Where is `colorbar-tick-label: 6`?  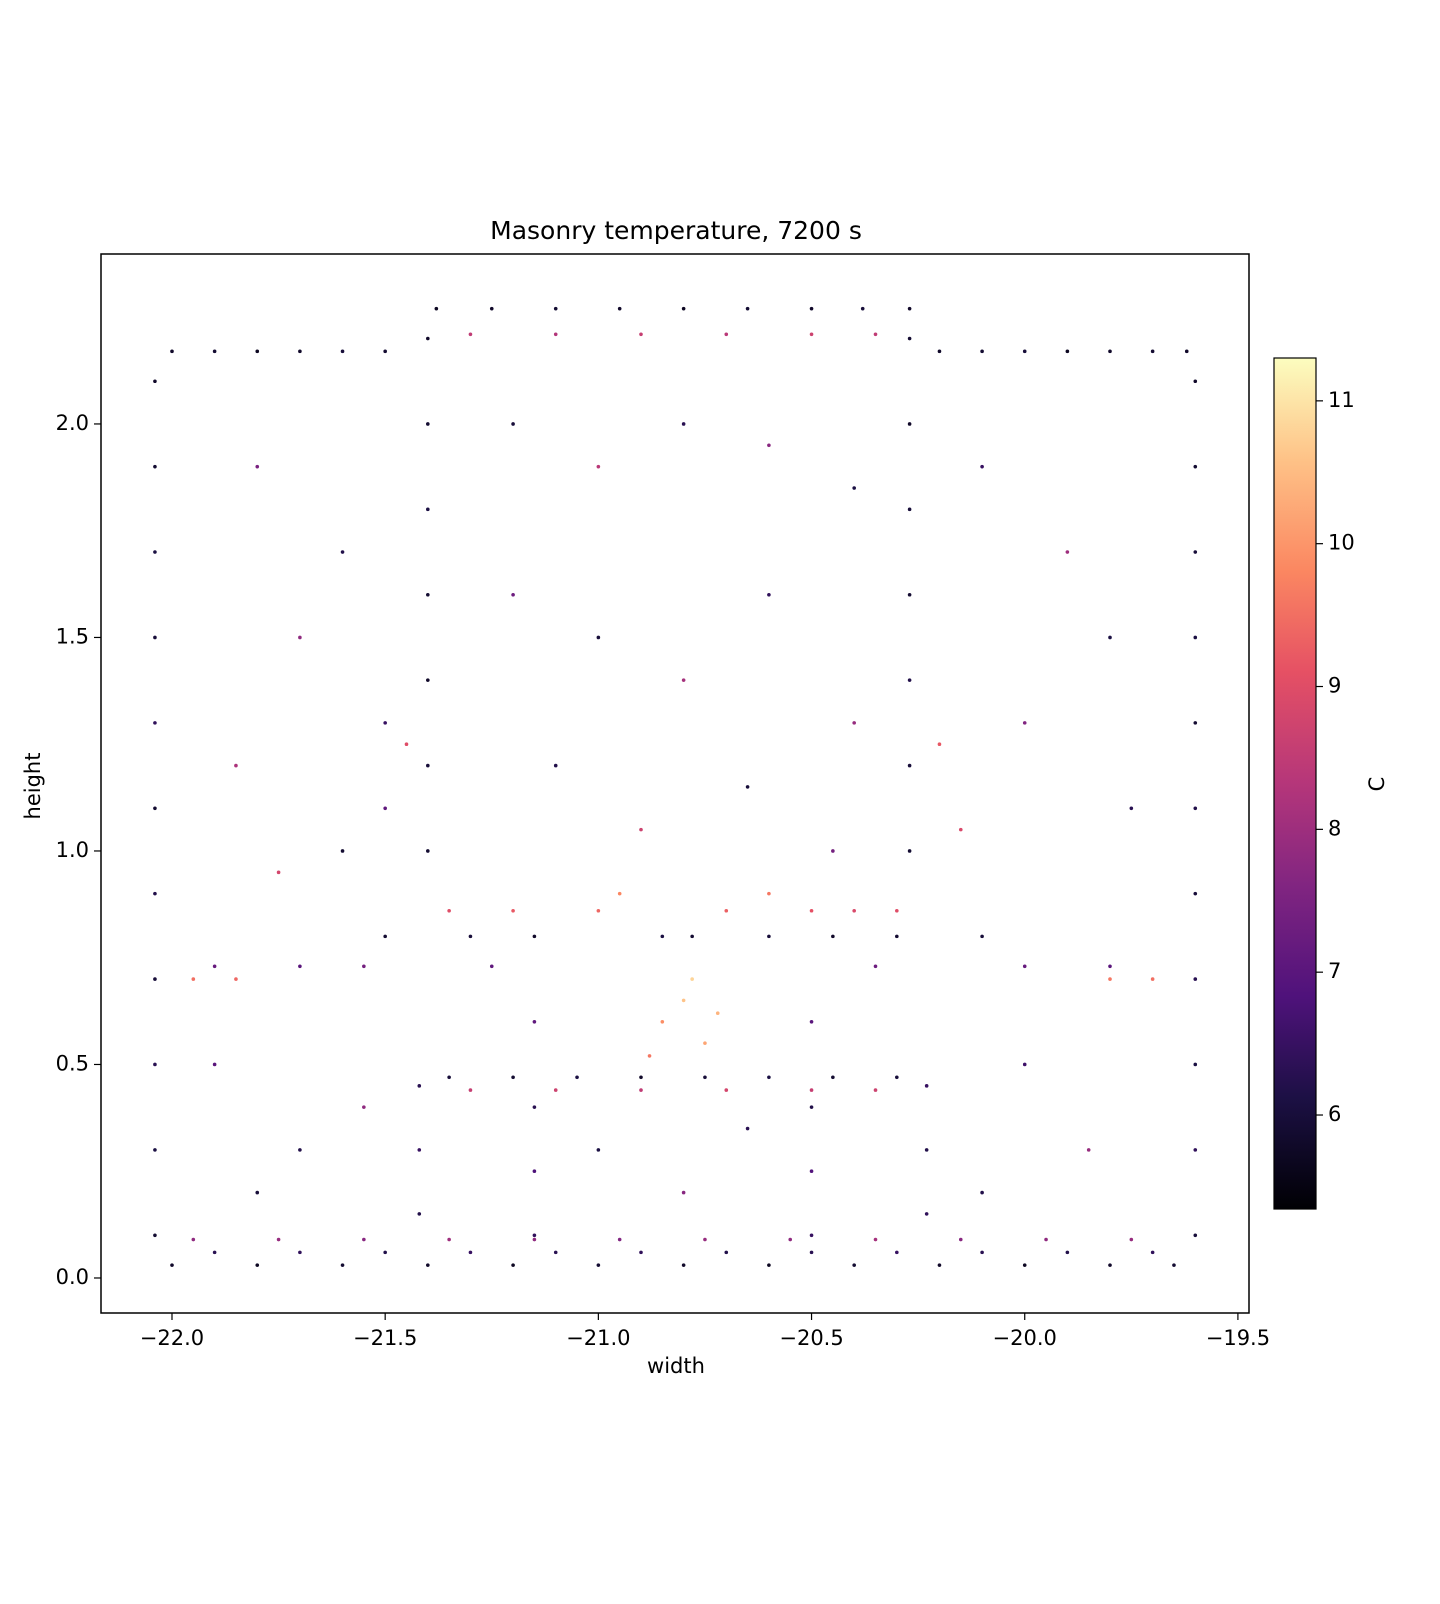
colorbar-tick-label: 6 is located at coordinates (1334, 1114).